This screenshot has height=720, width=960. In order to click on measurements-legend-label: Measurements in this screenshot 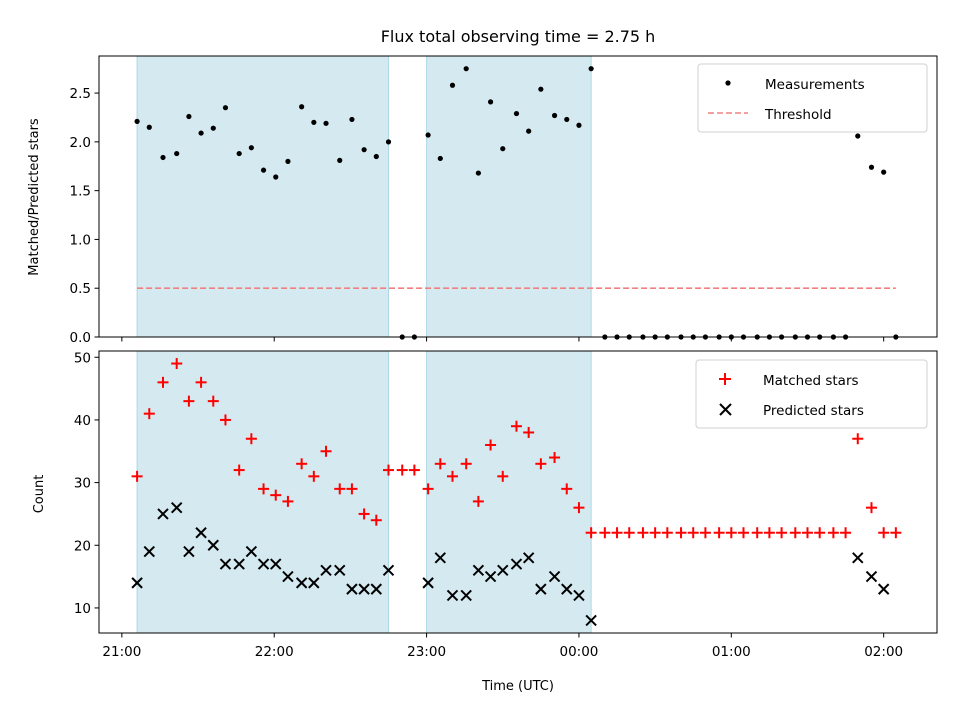, I will do `click(815, 85)`.